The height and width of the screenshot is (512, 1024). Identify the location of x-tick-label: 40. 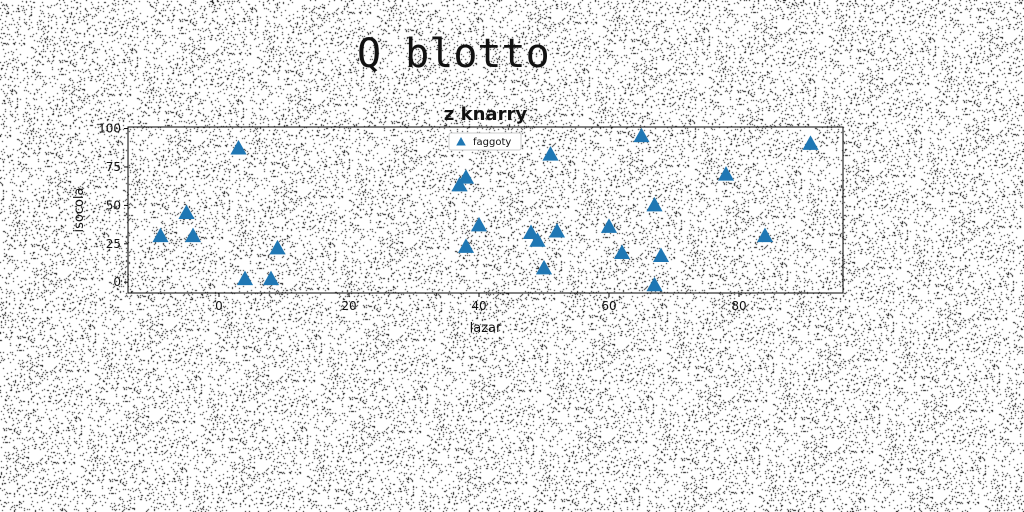
(478, 306).